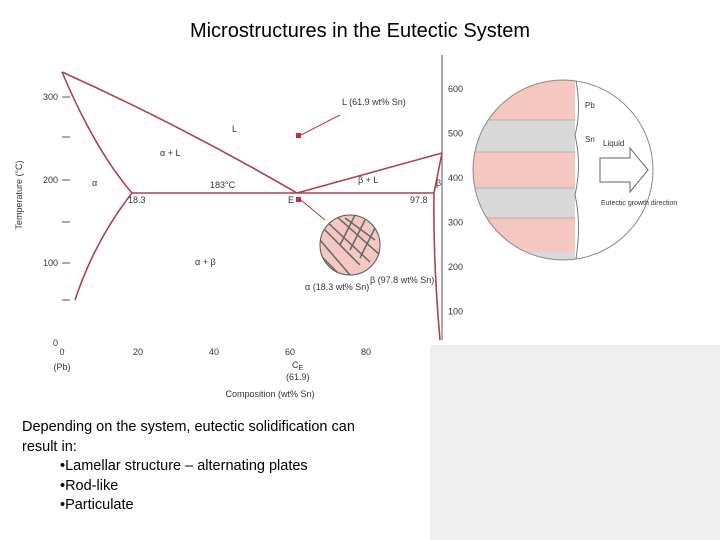  I want to click on x-axis-label: Composition (wt% Sn), so click(269, 394).